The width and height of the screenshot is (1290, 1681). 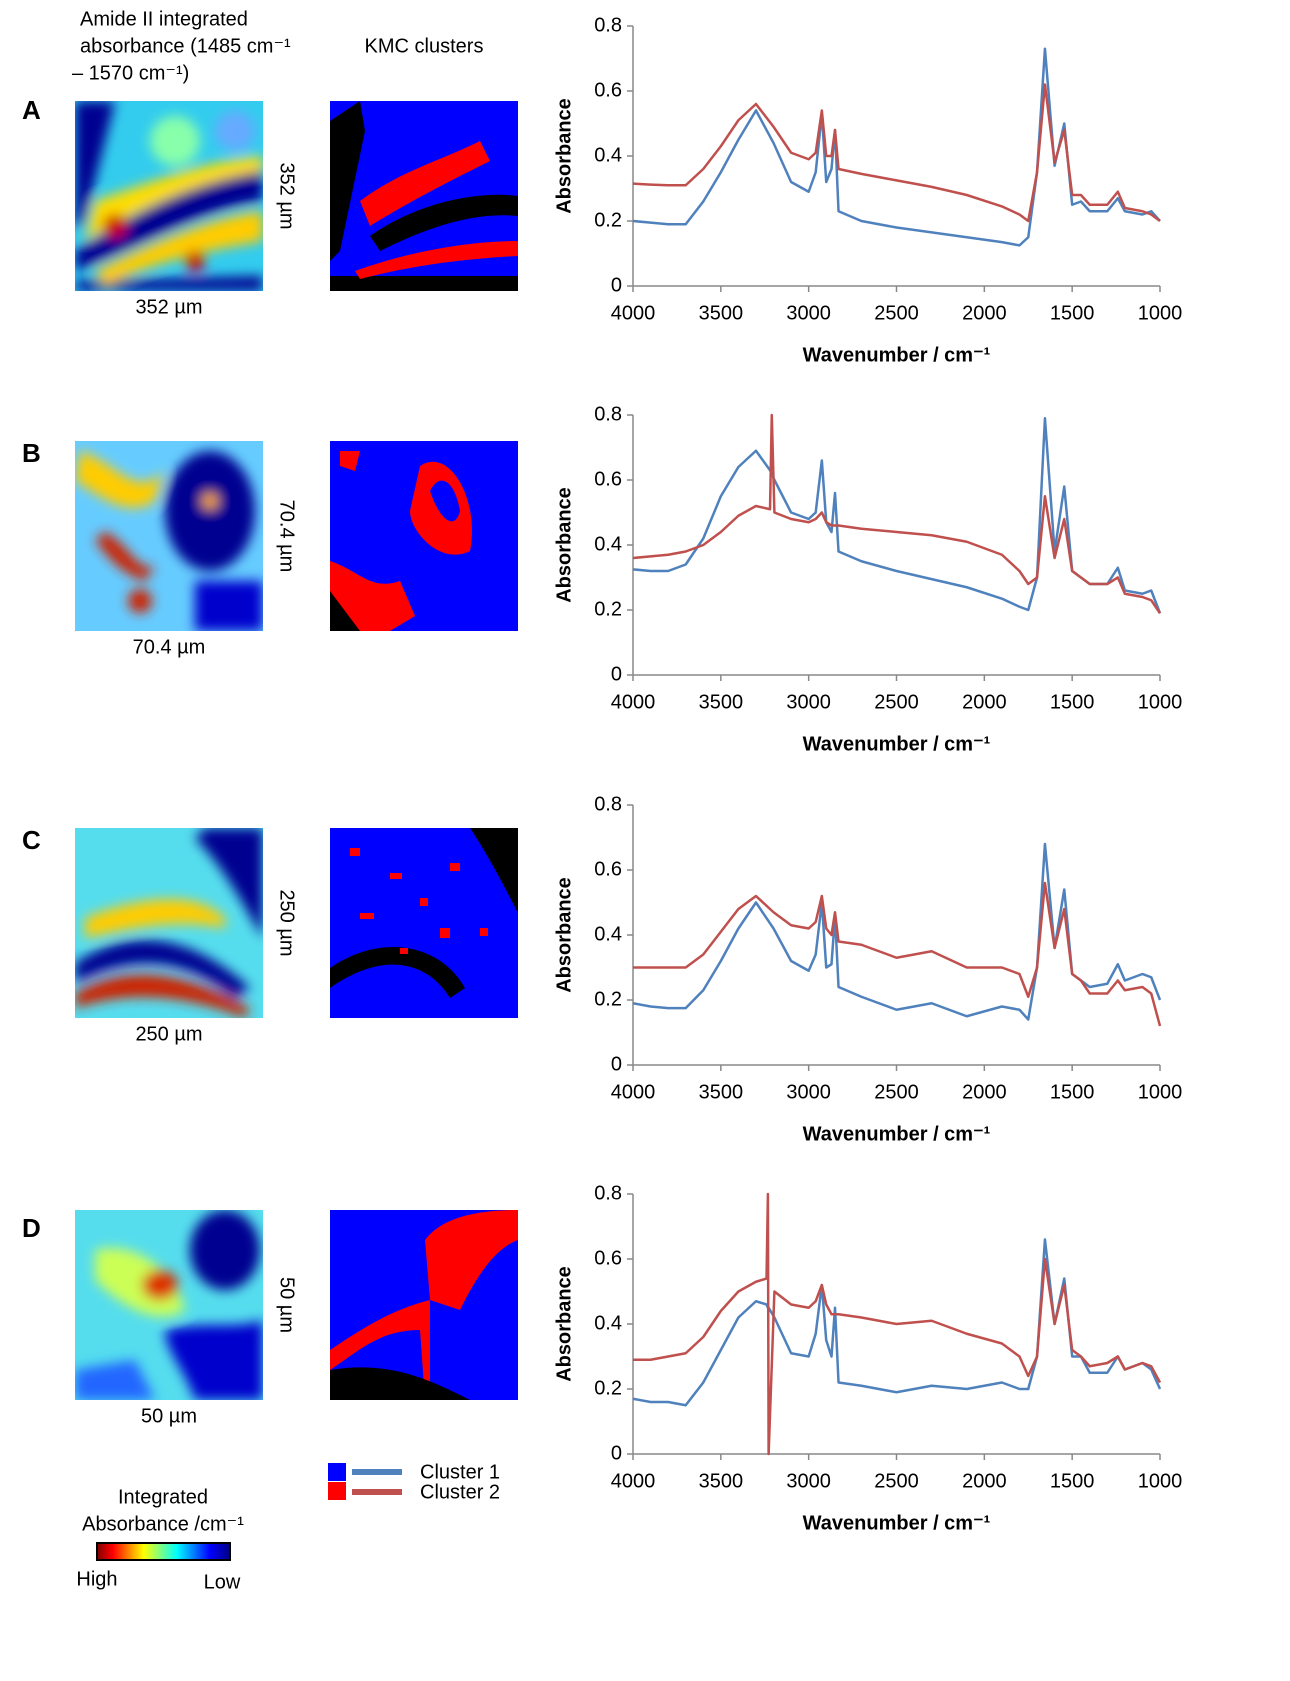 What do you see at coordinates (287, 1305) in the screenshot?
I see `scale-y-label: 50 µm` at bounding box center [287, 1305].